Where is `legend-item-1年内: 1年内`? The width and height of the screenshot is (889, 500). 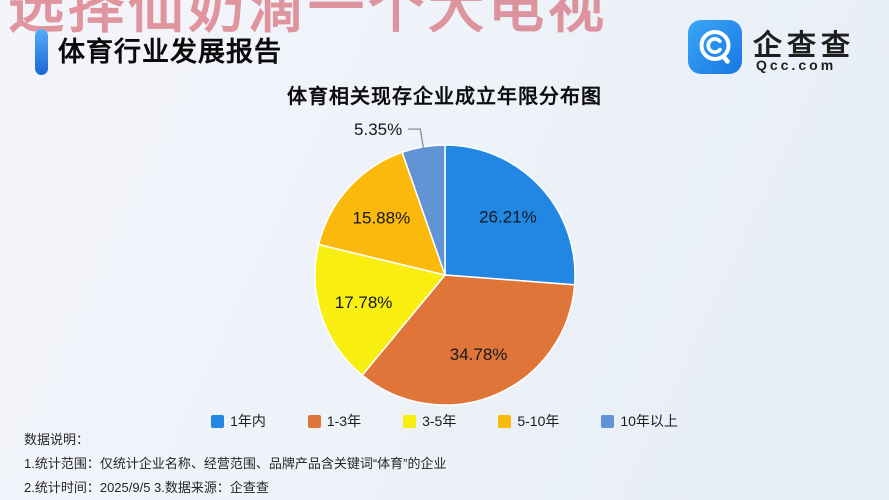 legend-item-1年内: 1年内 is located at coordinates (238, 421).